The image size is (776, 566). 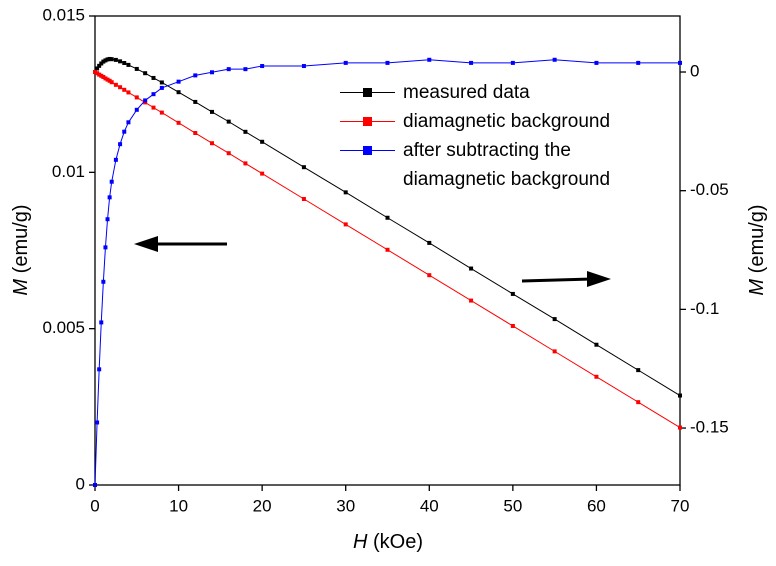 What do you see at coordinates (63, 327) in the screenshot?
I see `y-tick-label: 0.005` at bounding box center [63, 327].